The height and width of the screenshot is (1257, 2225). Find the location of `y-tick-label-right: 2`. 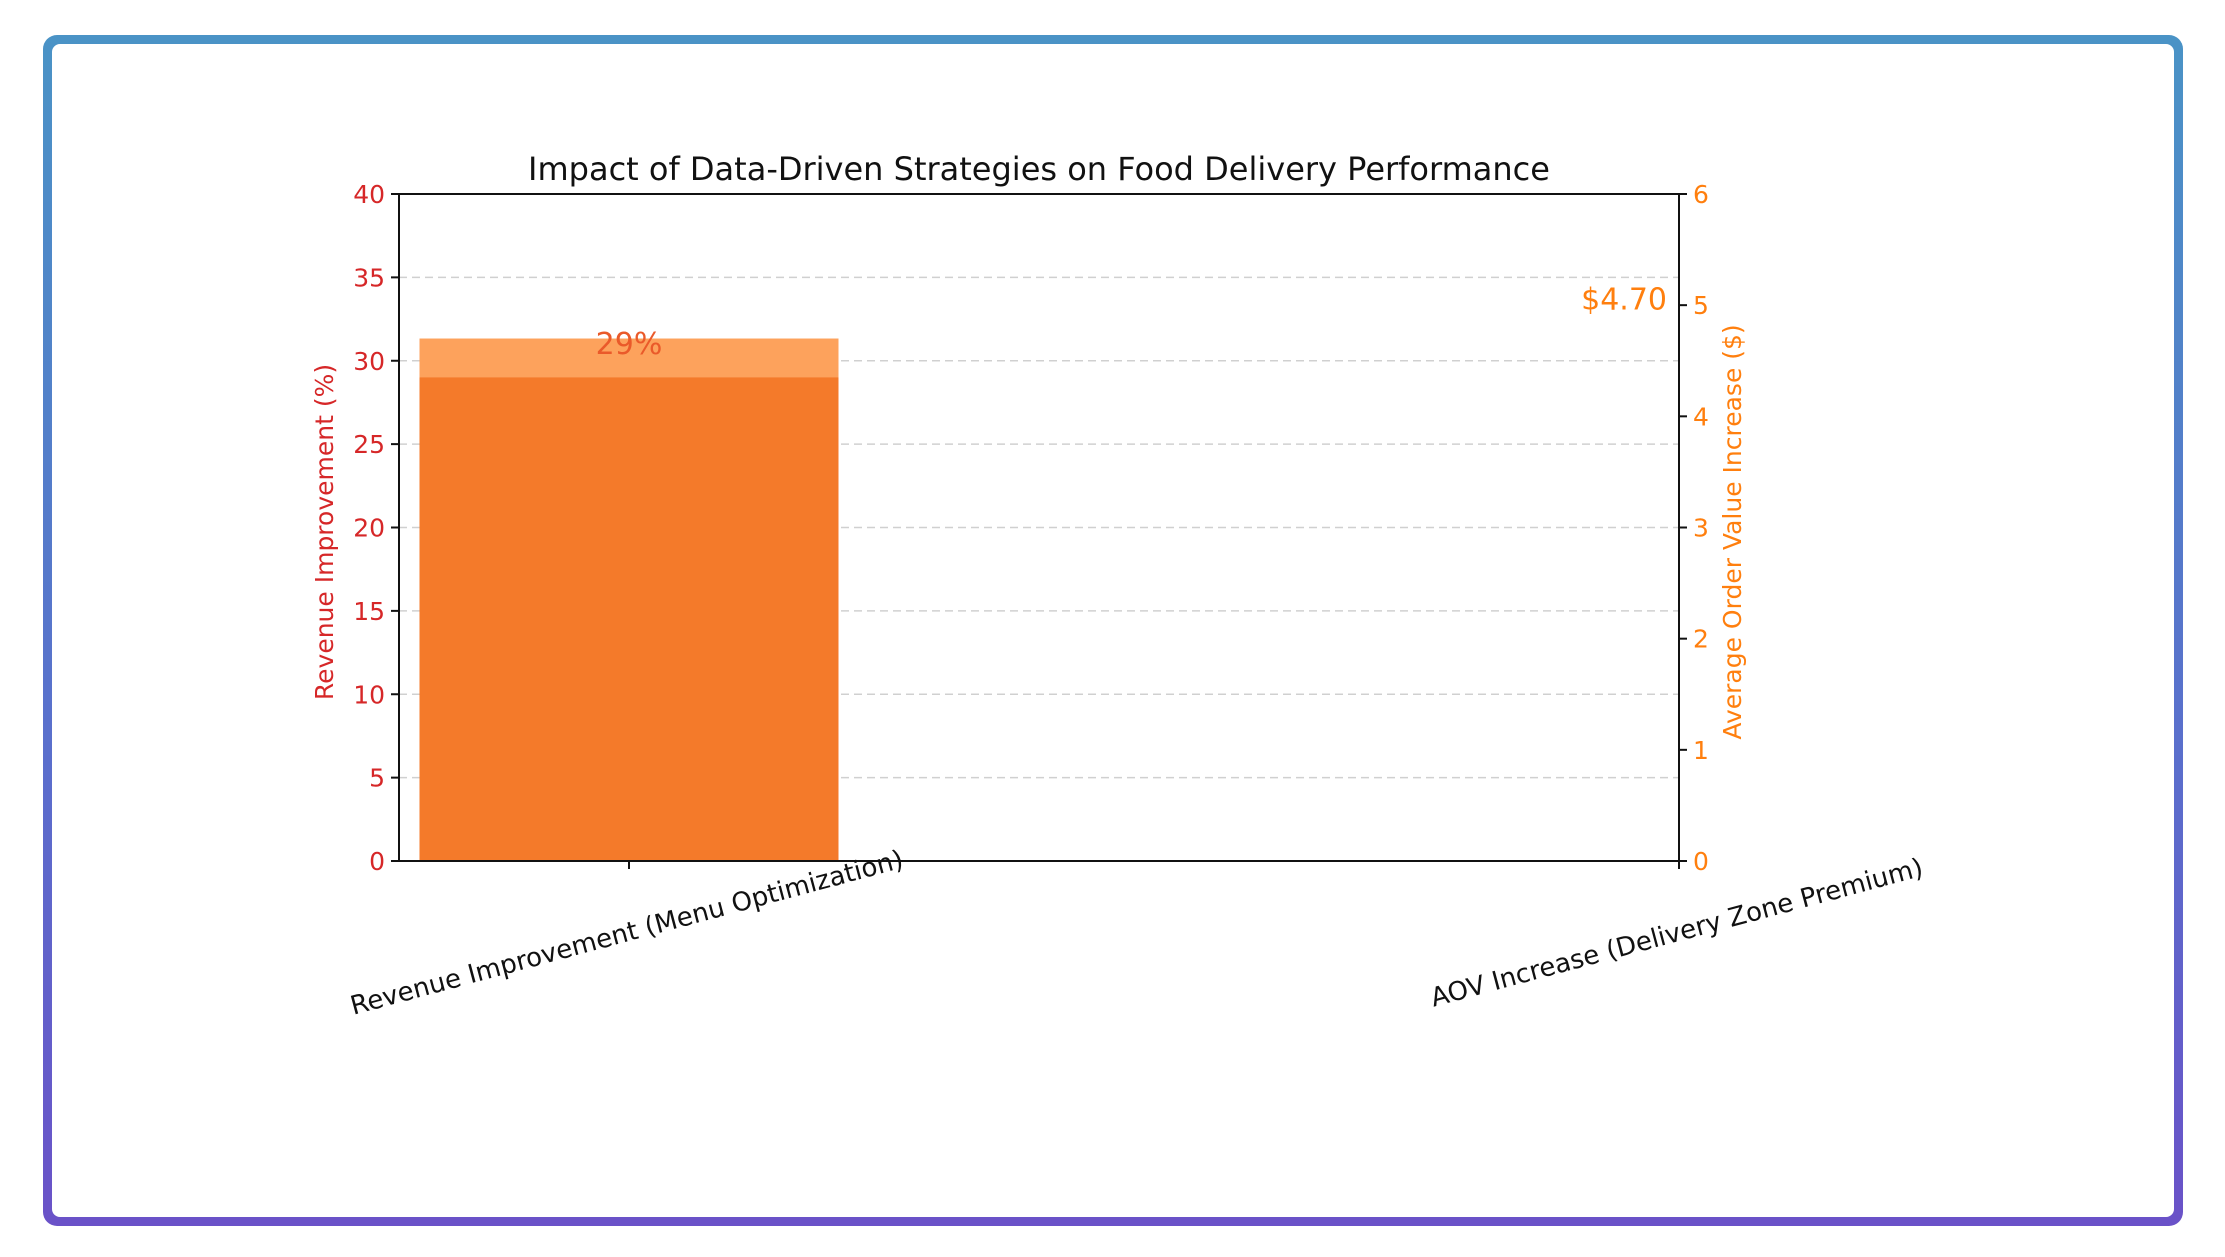

y-tick-label-right: 2 is located at coordinates (1701, 639).